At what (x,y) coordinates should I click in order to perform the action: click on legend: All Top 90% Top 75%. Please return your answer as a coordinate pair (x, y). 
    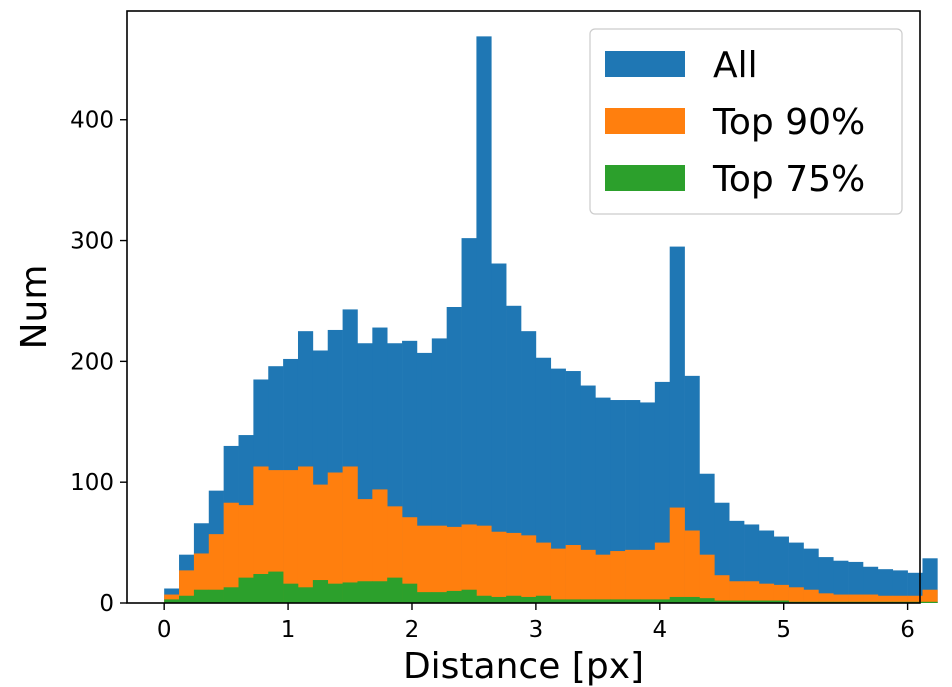
    Looking at the image, I should click on (746, 121).